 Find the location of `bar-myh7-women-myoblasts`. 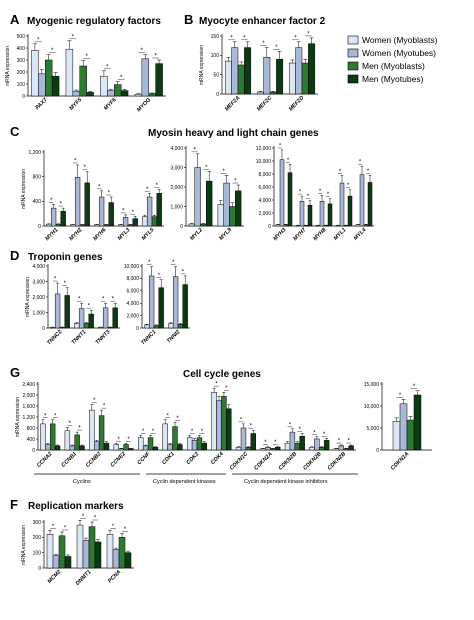

bar-myh7-women-myoblasts is located at coordinates (298, 226).